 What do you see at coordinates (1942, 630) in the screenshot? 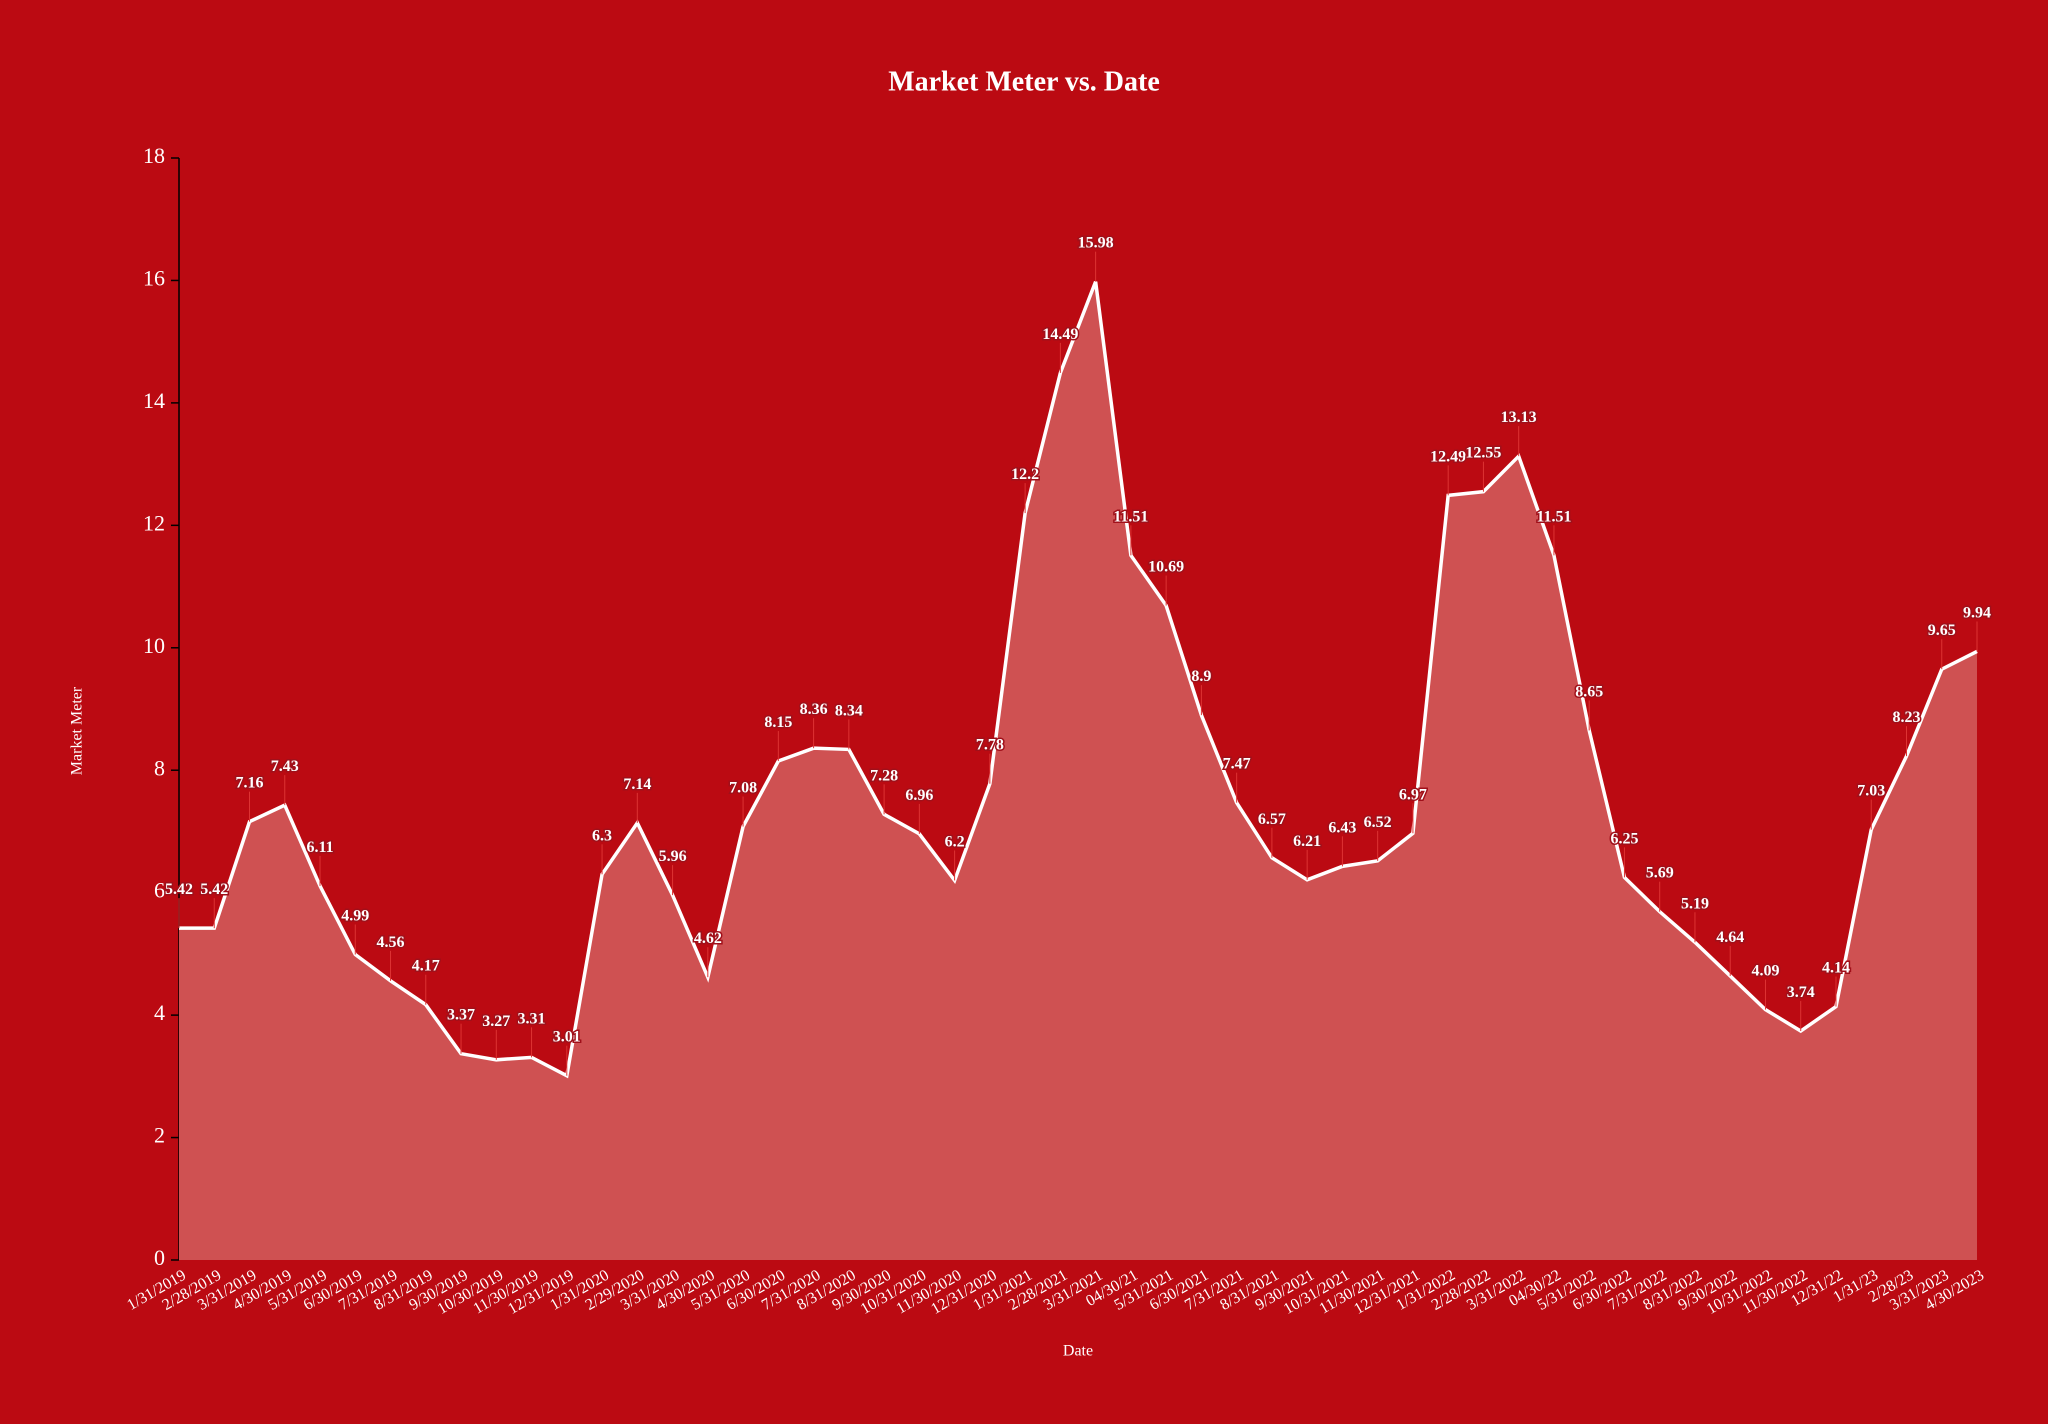
I see `value-label: 9.65` at bounding box center [1942, 630].